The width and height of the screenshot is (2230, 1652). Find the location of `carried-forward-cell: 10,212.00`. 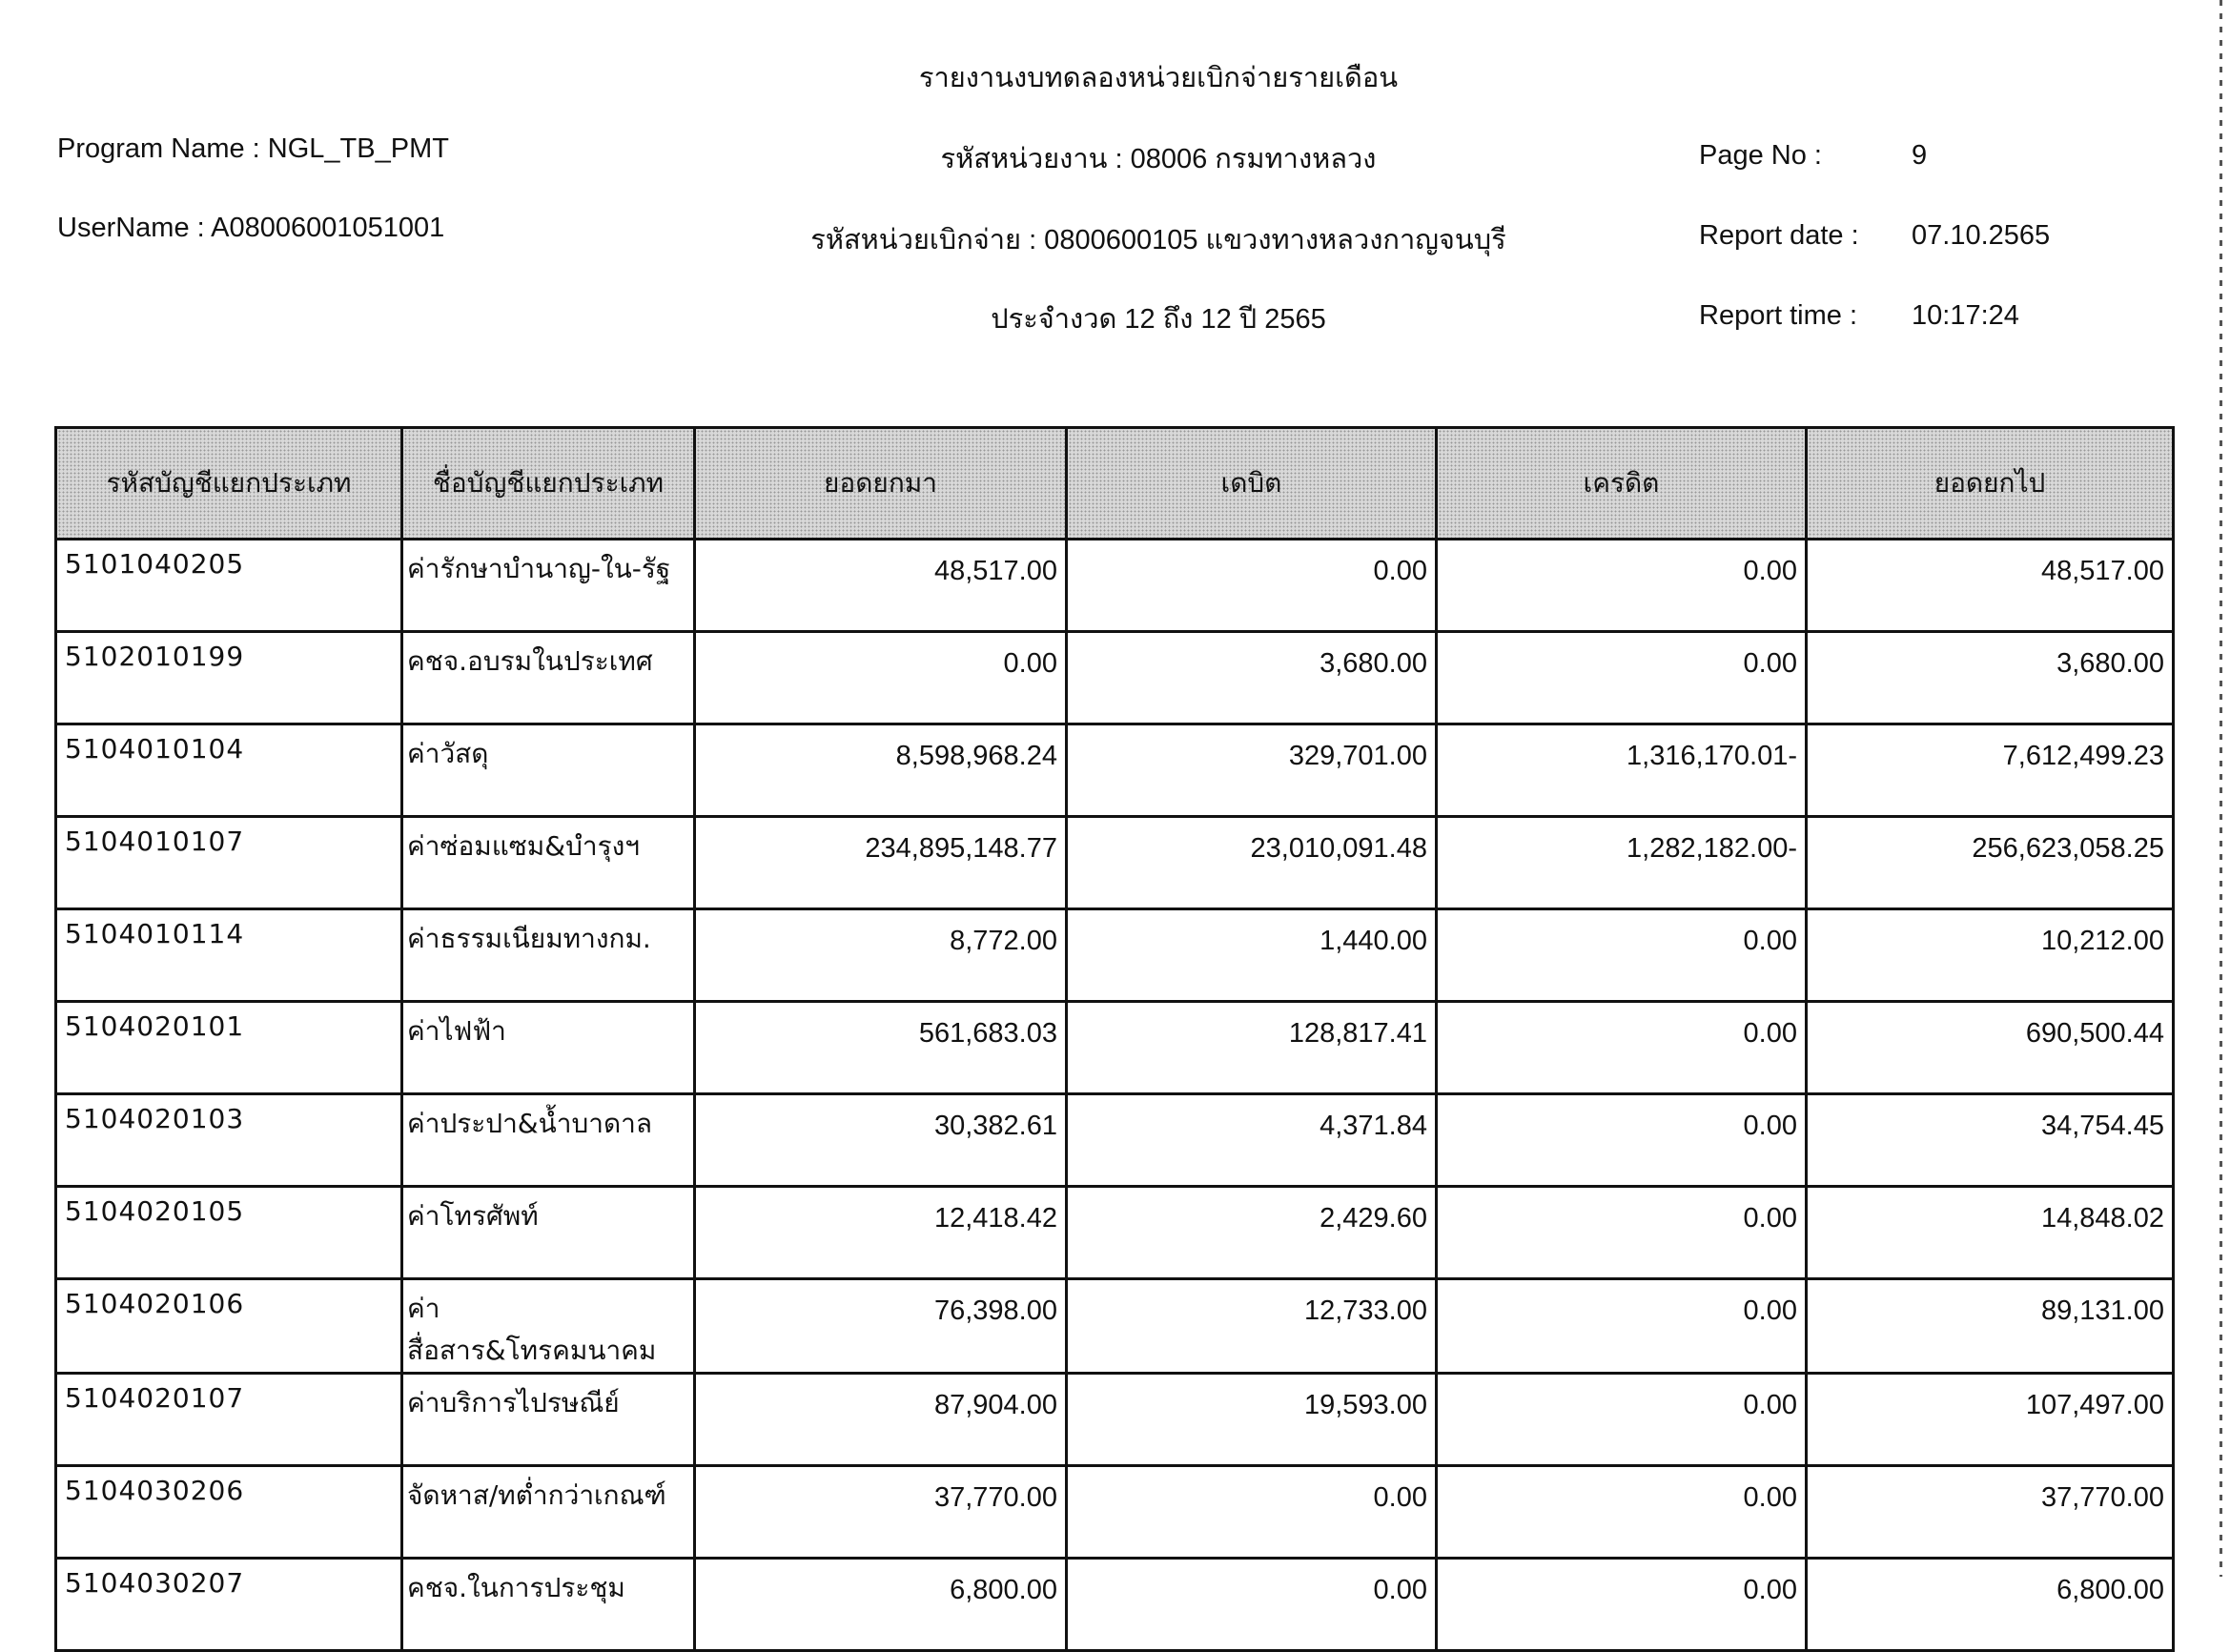

carried-forward-cell: 10,212.00 is located at coordinates (1990, 955).